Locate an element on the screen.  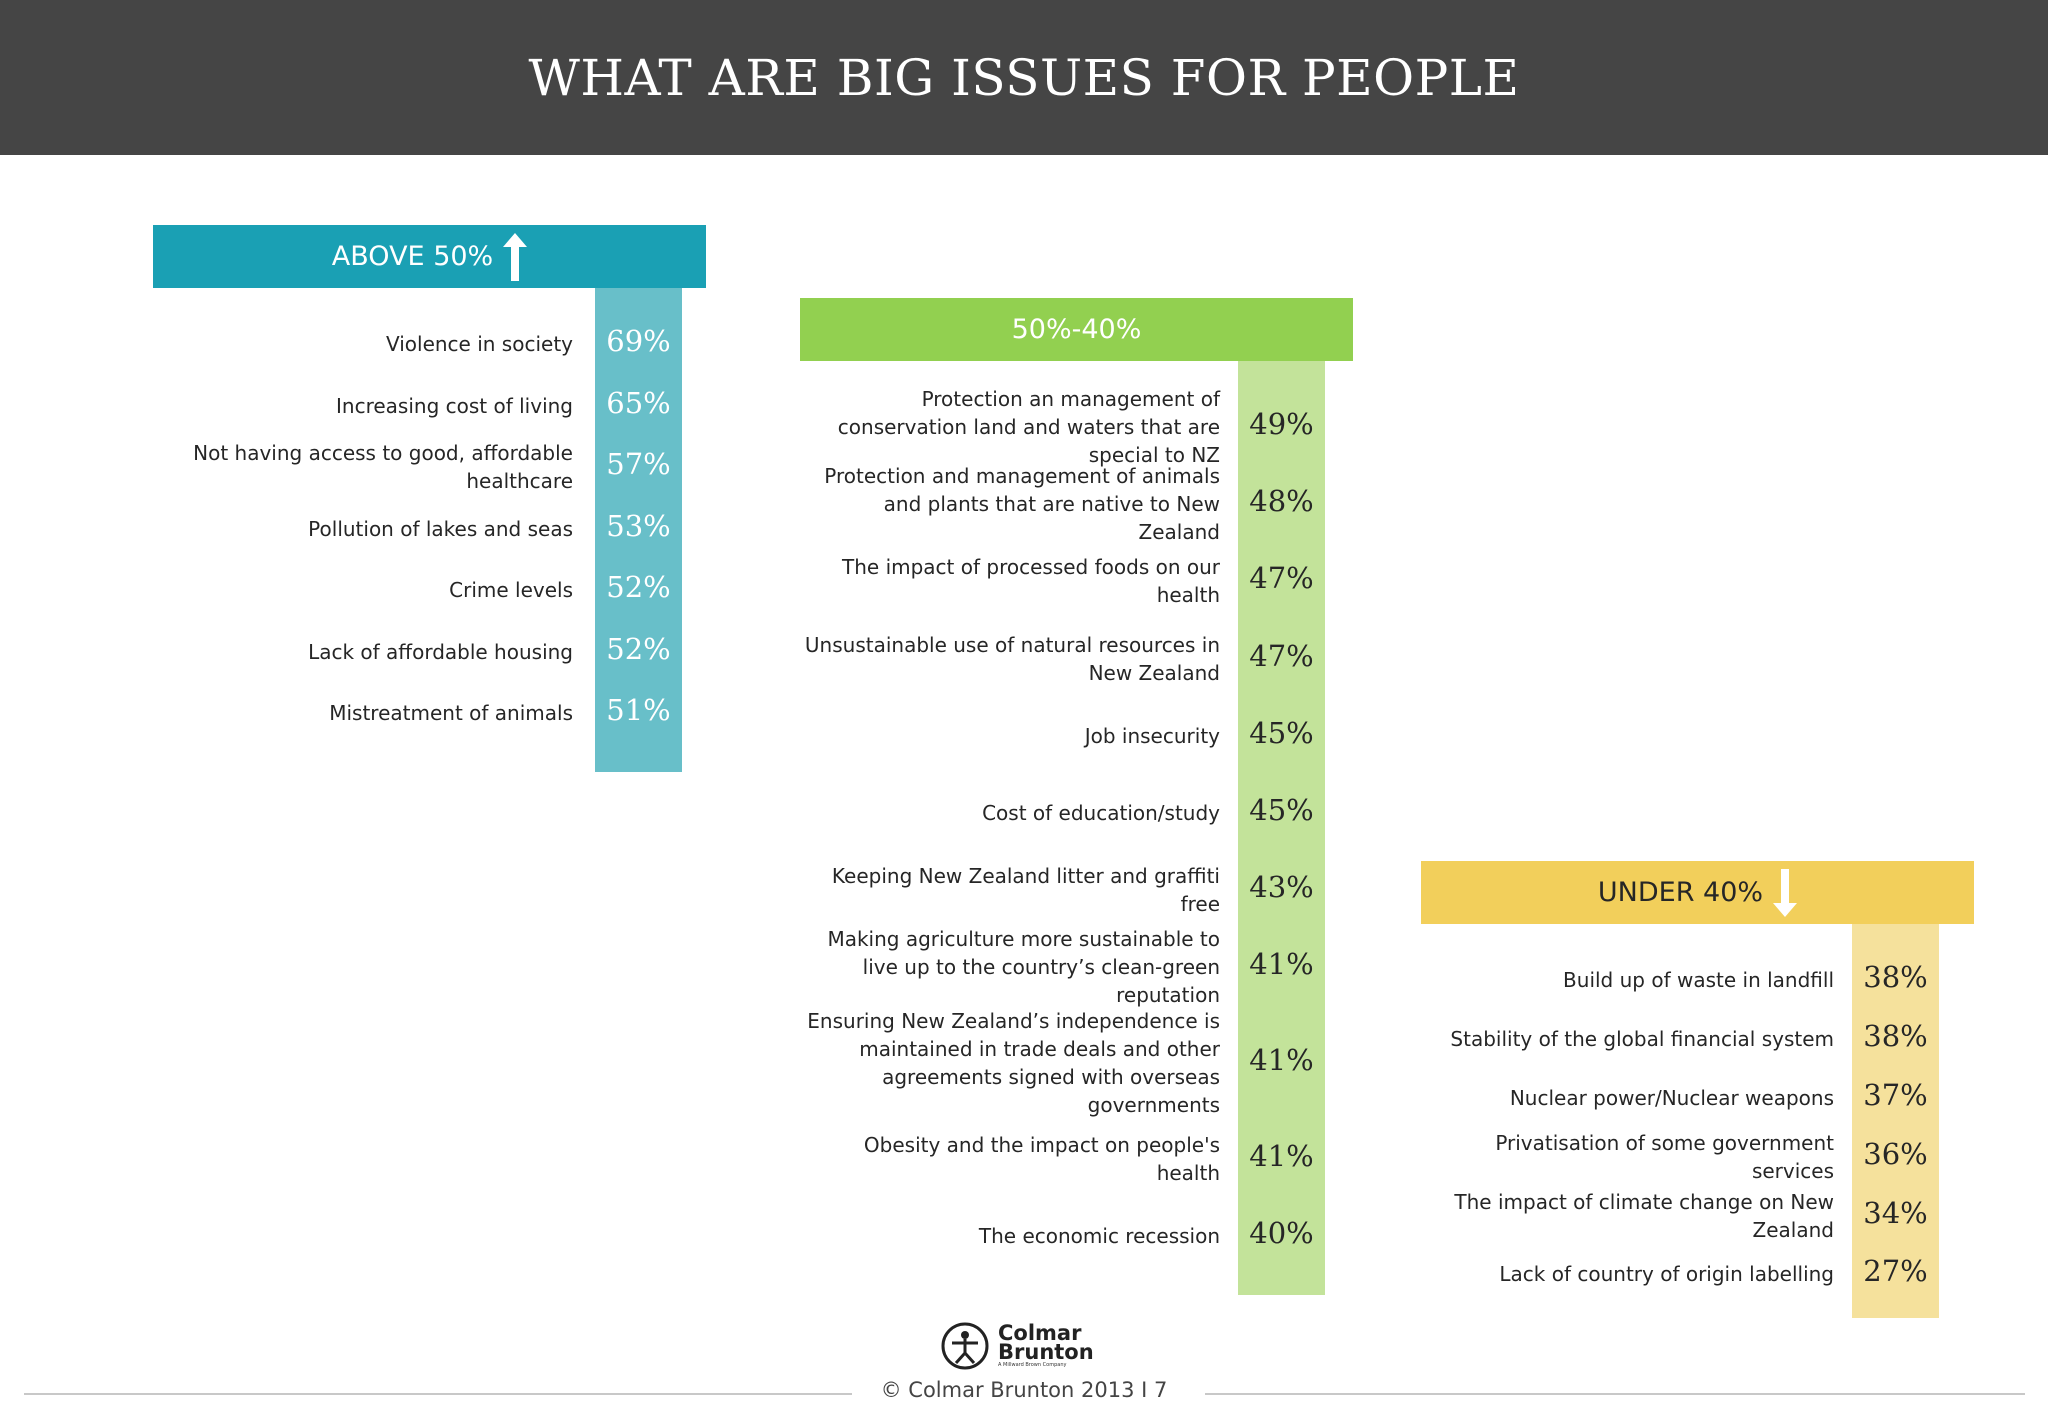
issue-label: Lack of affordable housing is located at coordinates (440, 652).